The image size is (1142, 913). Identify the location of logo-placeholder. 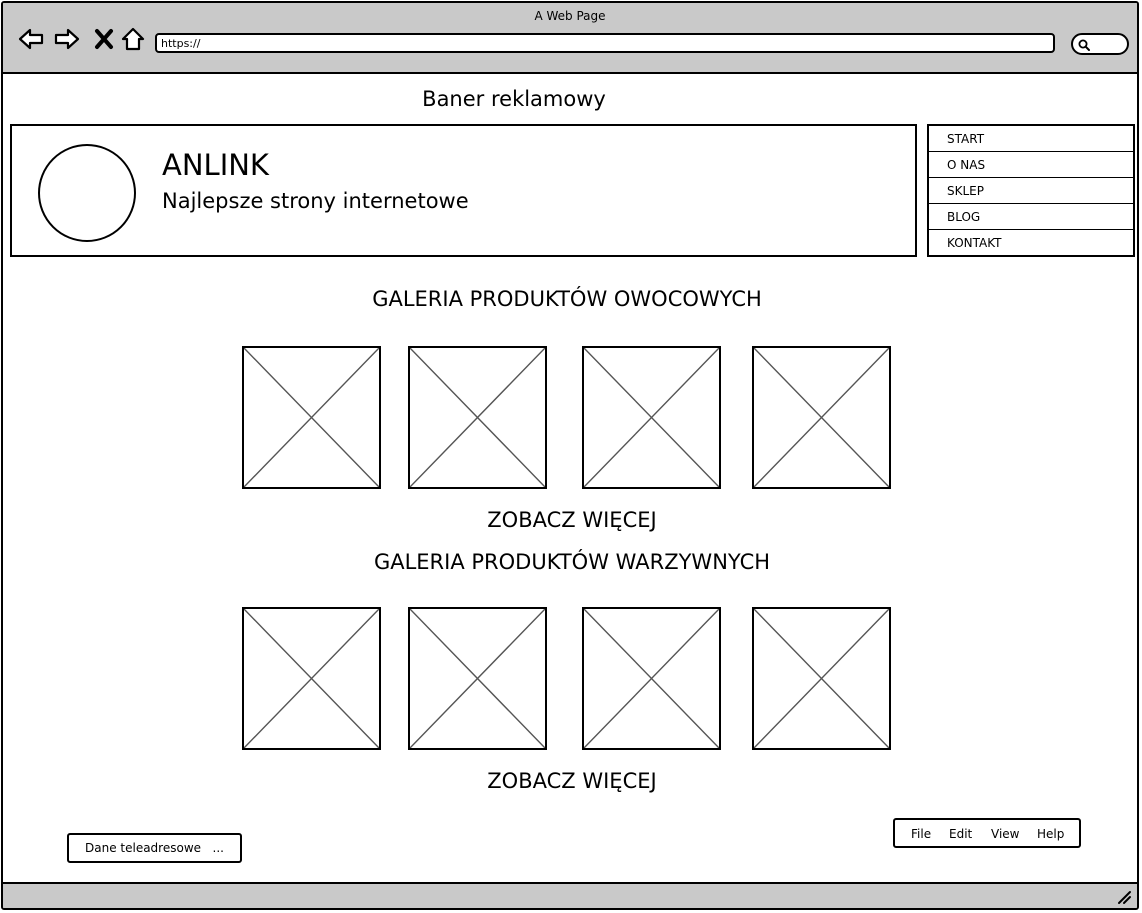
(87, 193).